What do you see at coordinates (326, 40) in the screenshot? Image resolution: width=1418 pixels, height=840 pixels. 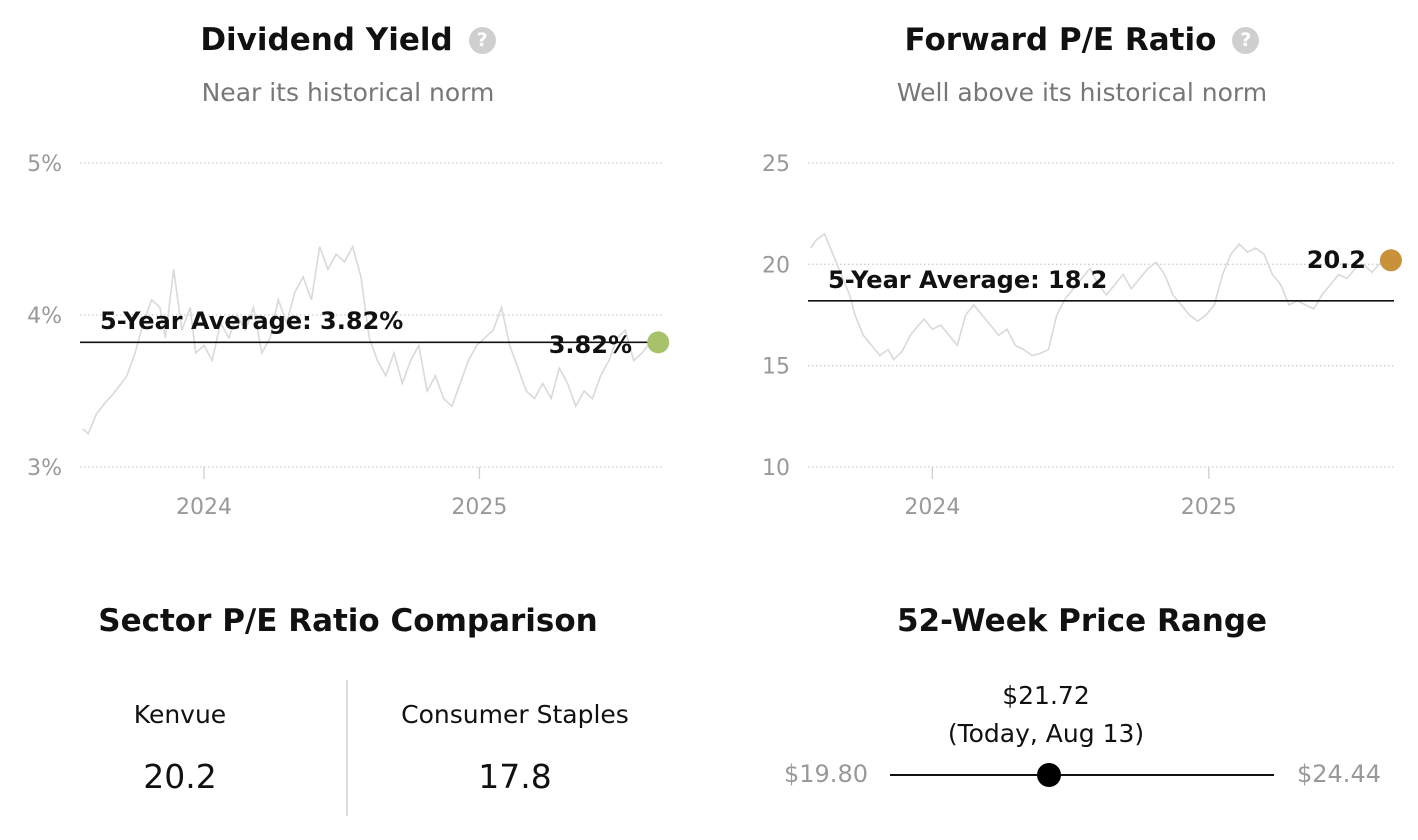 I see `dividend-title-text: Dividend Yield` at bounding box center [326, 40].